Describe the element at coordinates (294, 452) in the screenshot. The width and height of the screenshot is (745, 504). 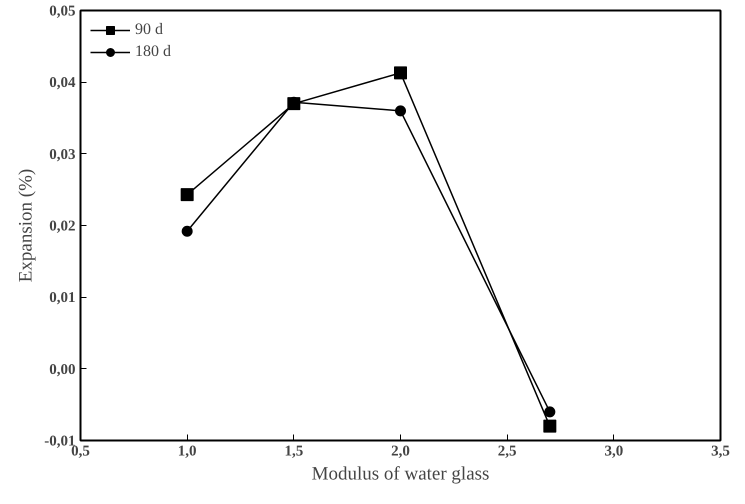
I see `x-tick-label: 1,5` at that location.